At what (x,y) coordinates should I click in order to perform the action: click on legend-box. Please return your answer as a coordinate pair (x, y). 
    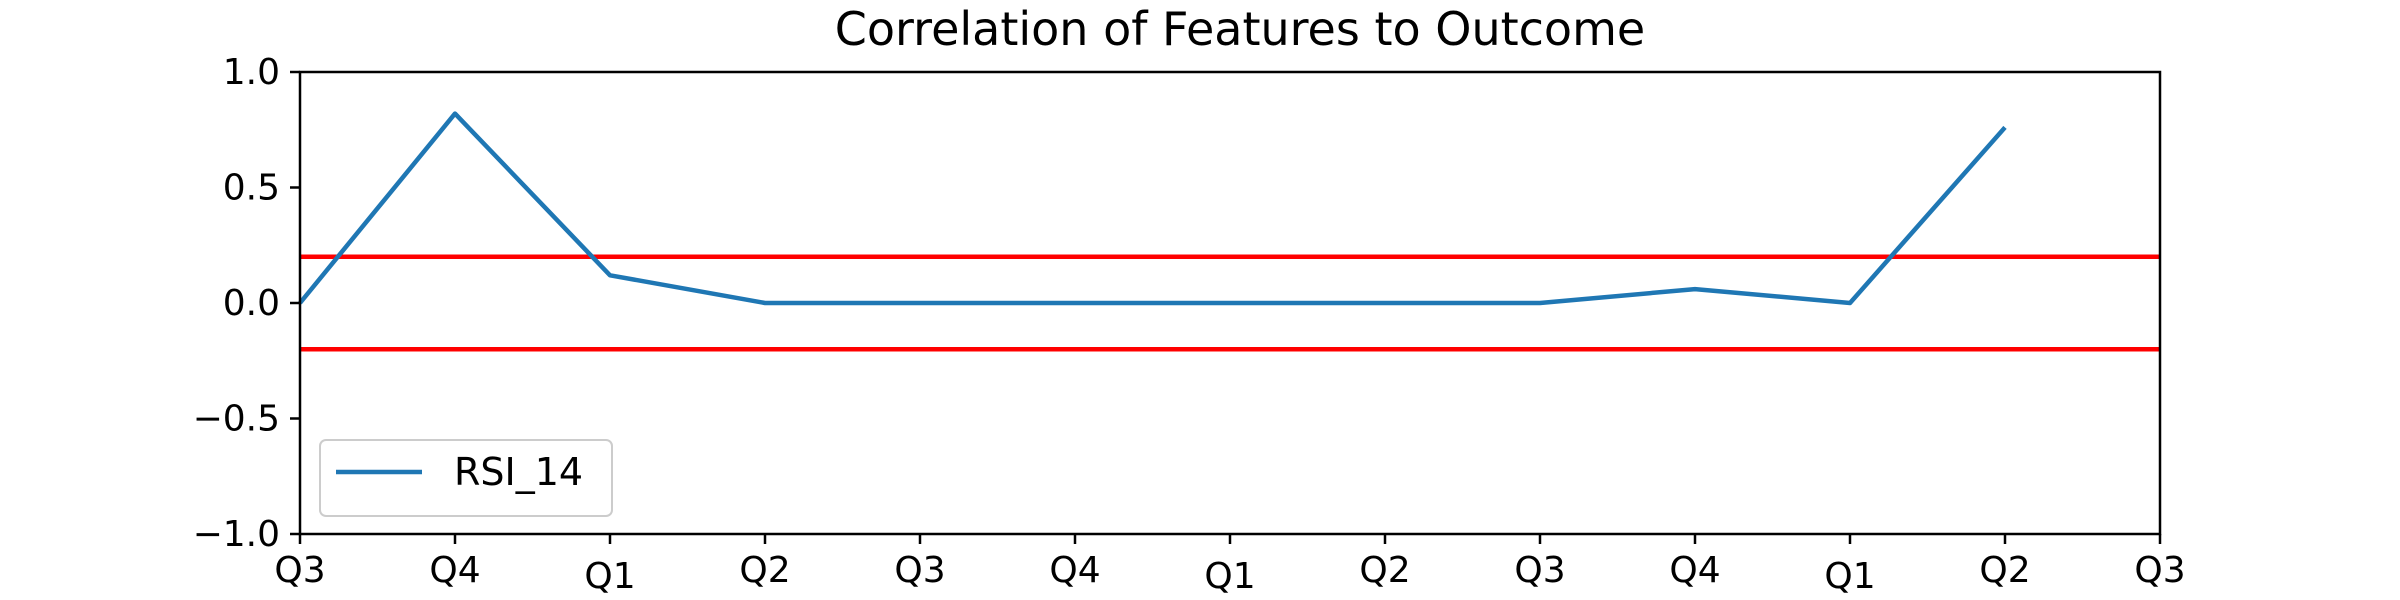
    Looking at the image, I should click on (466, 478).